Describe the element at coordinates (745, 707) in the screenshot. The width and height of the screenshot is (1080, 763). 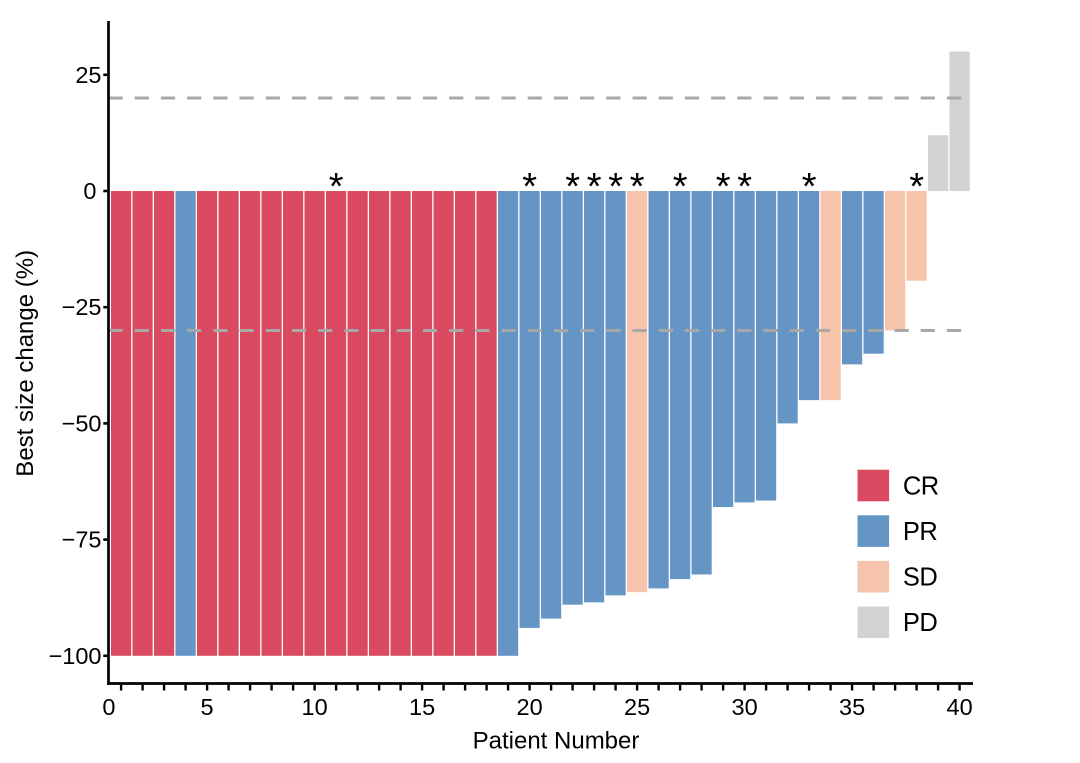
I see `svg-text: 30` at that location.